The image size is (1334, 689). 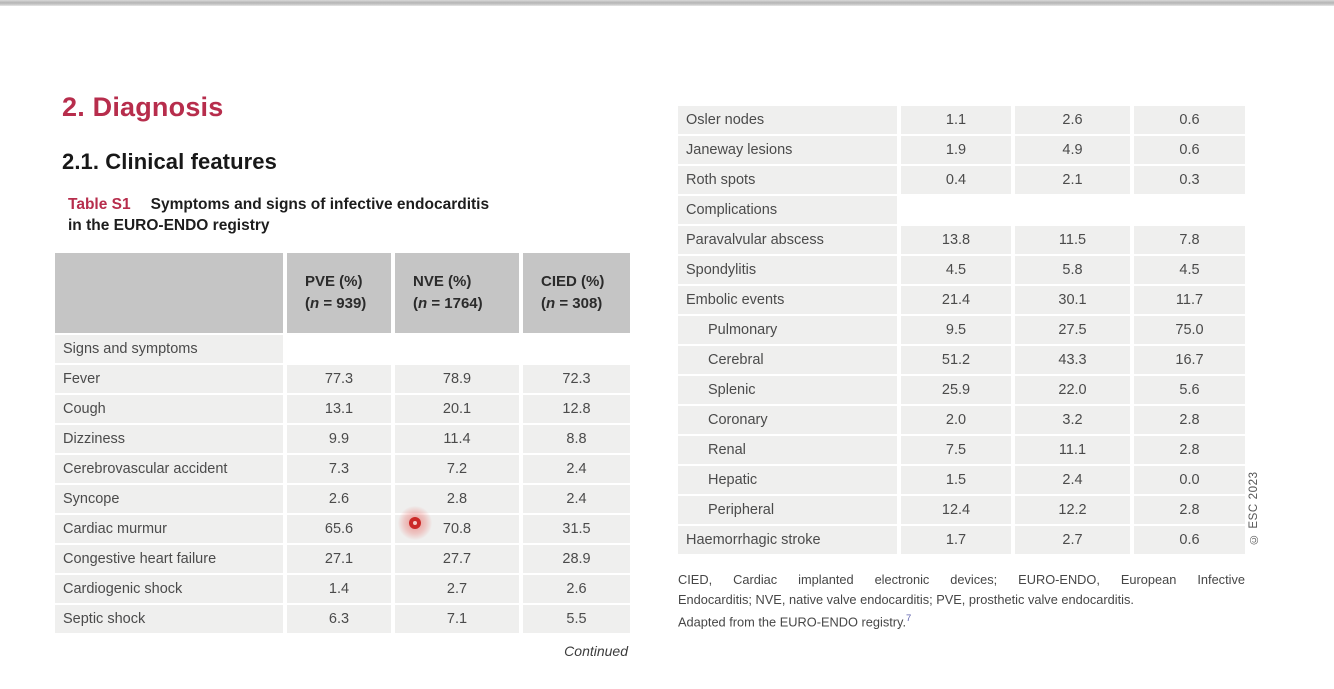 What do you see at coordinates (787, 240) in the screenshot?
I see `row-label: Paravalvular abscess` at bounding box center [787, 240].